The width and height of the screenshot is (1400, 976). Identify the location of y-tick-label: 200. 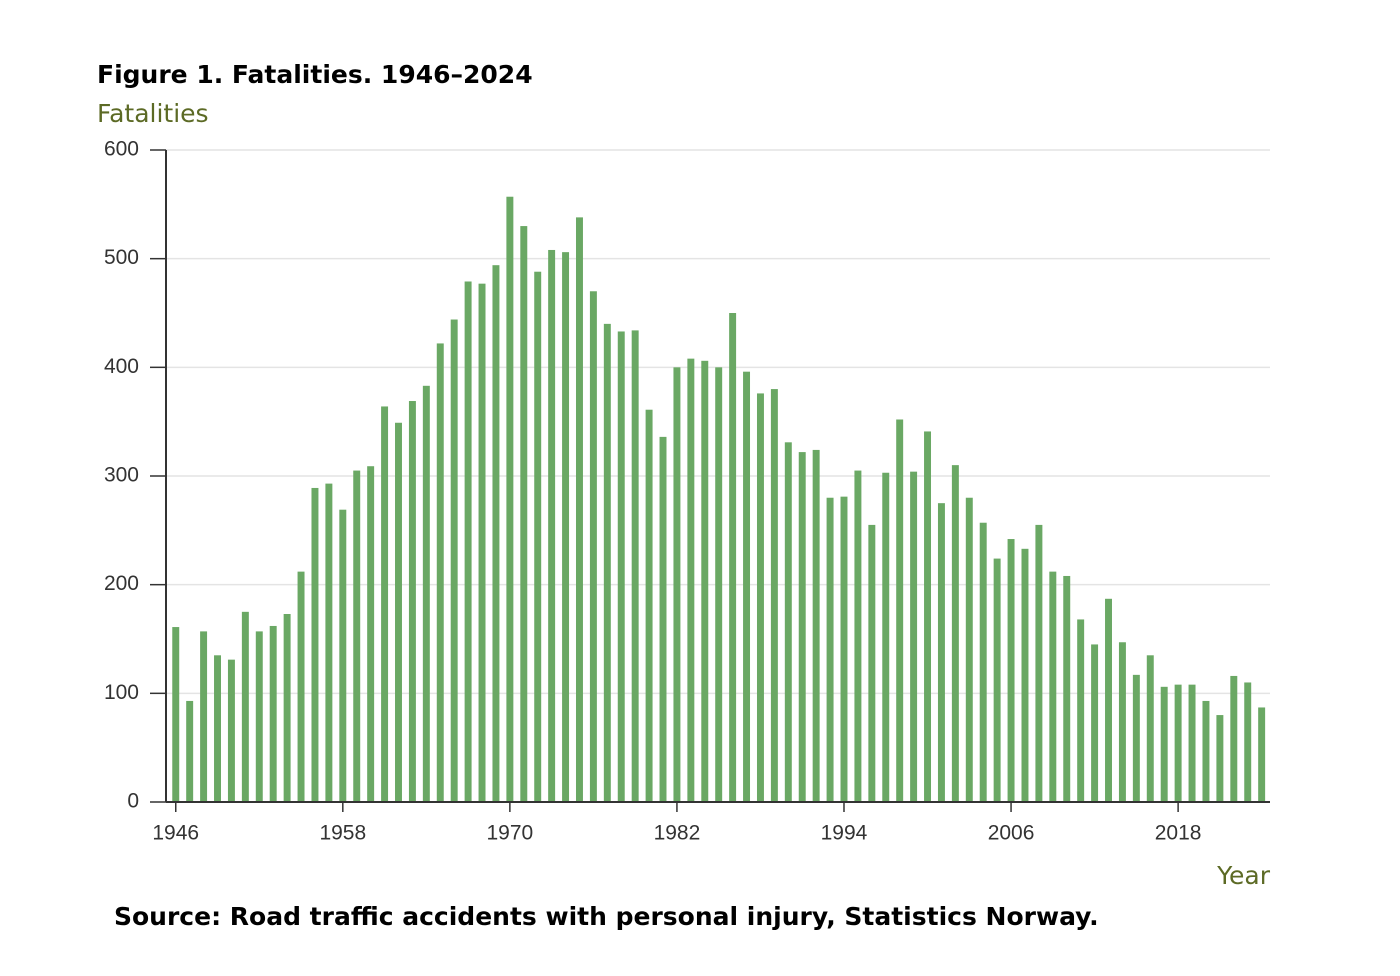
(121, 583).